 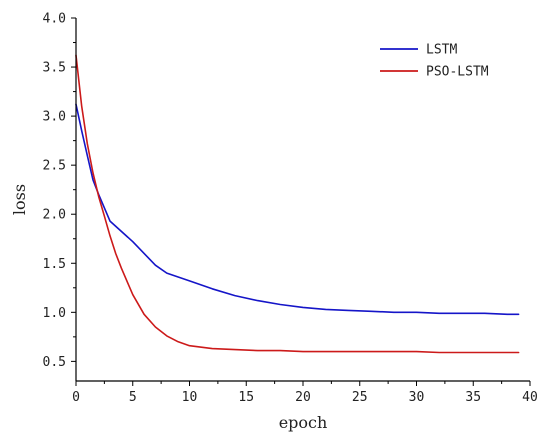 I want to click on legend-label-pso-lstm: PSO-LSTM, so click(x=457, y=72).